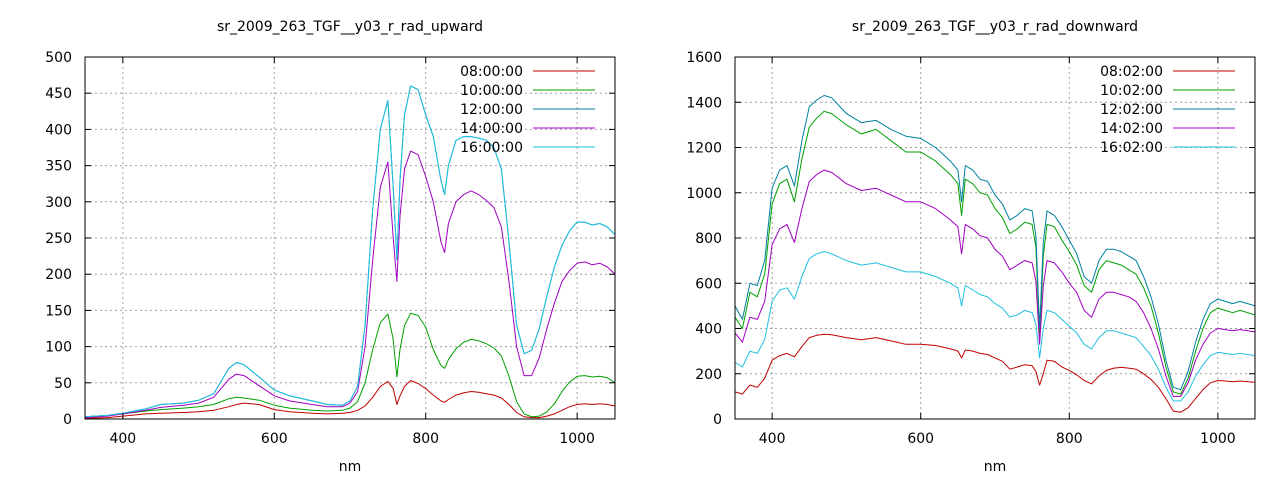 This screenshot has width=1280, height=485. I want to click on legend-label: 08:02:00, so click(1131, 72).